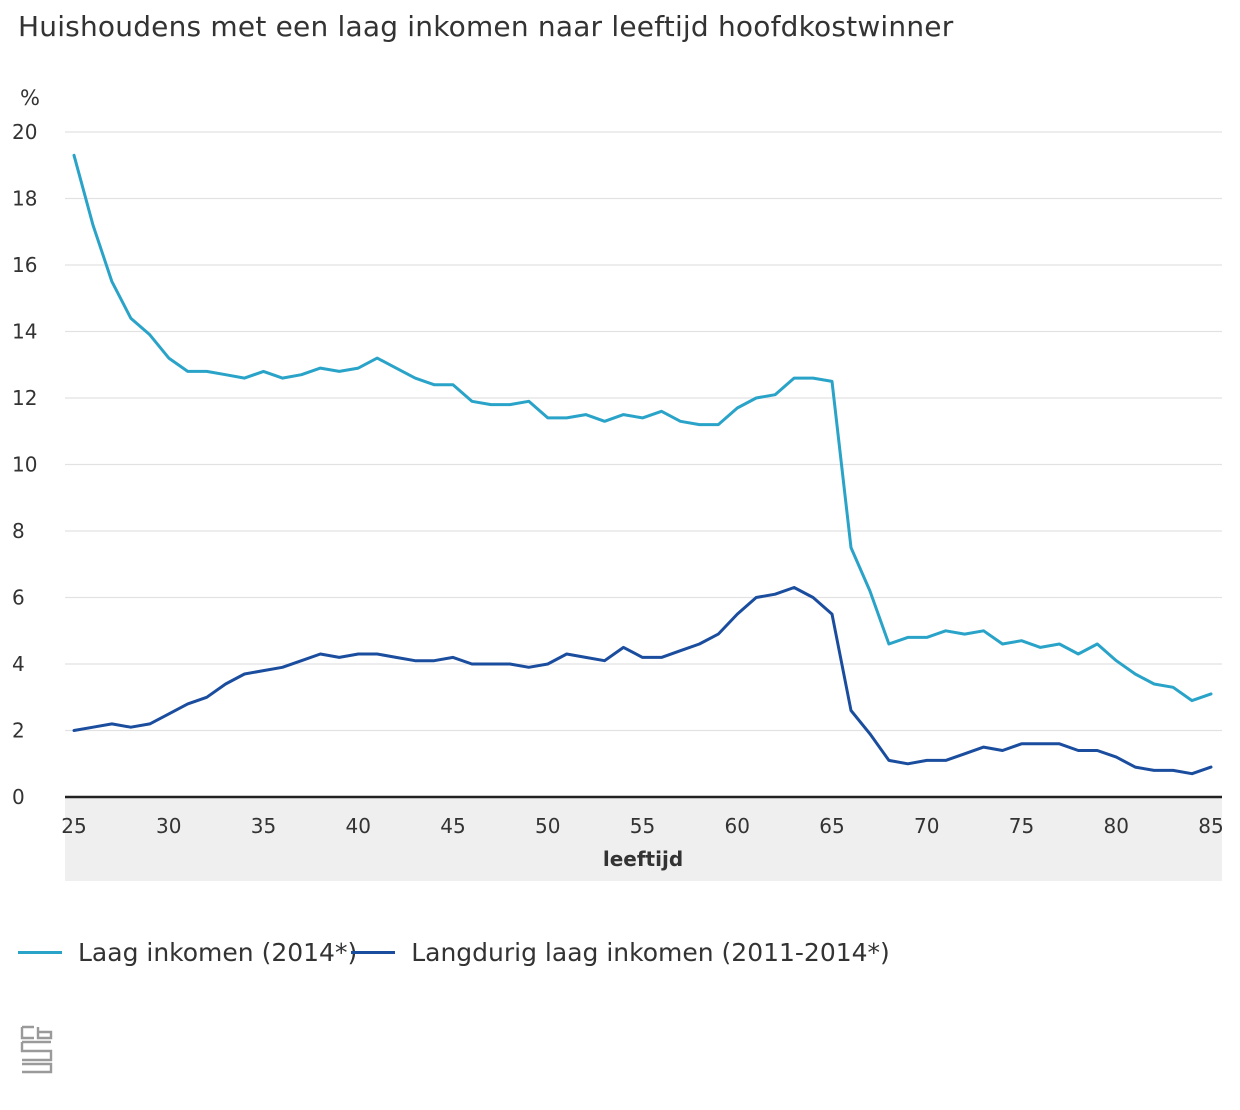  Describe the element at coordinates (831, 826) in the screenshot. I see `x-tick-label-65: 65` at that location.